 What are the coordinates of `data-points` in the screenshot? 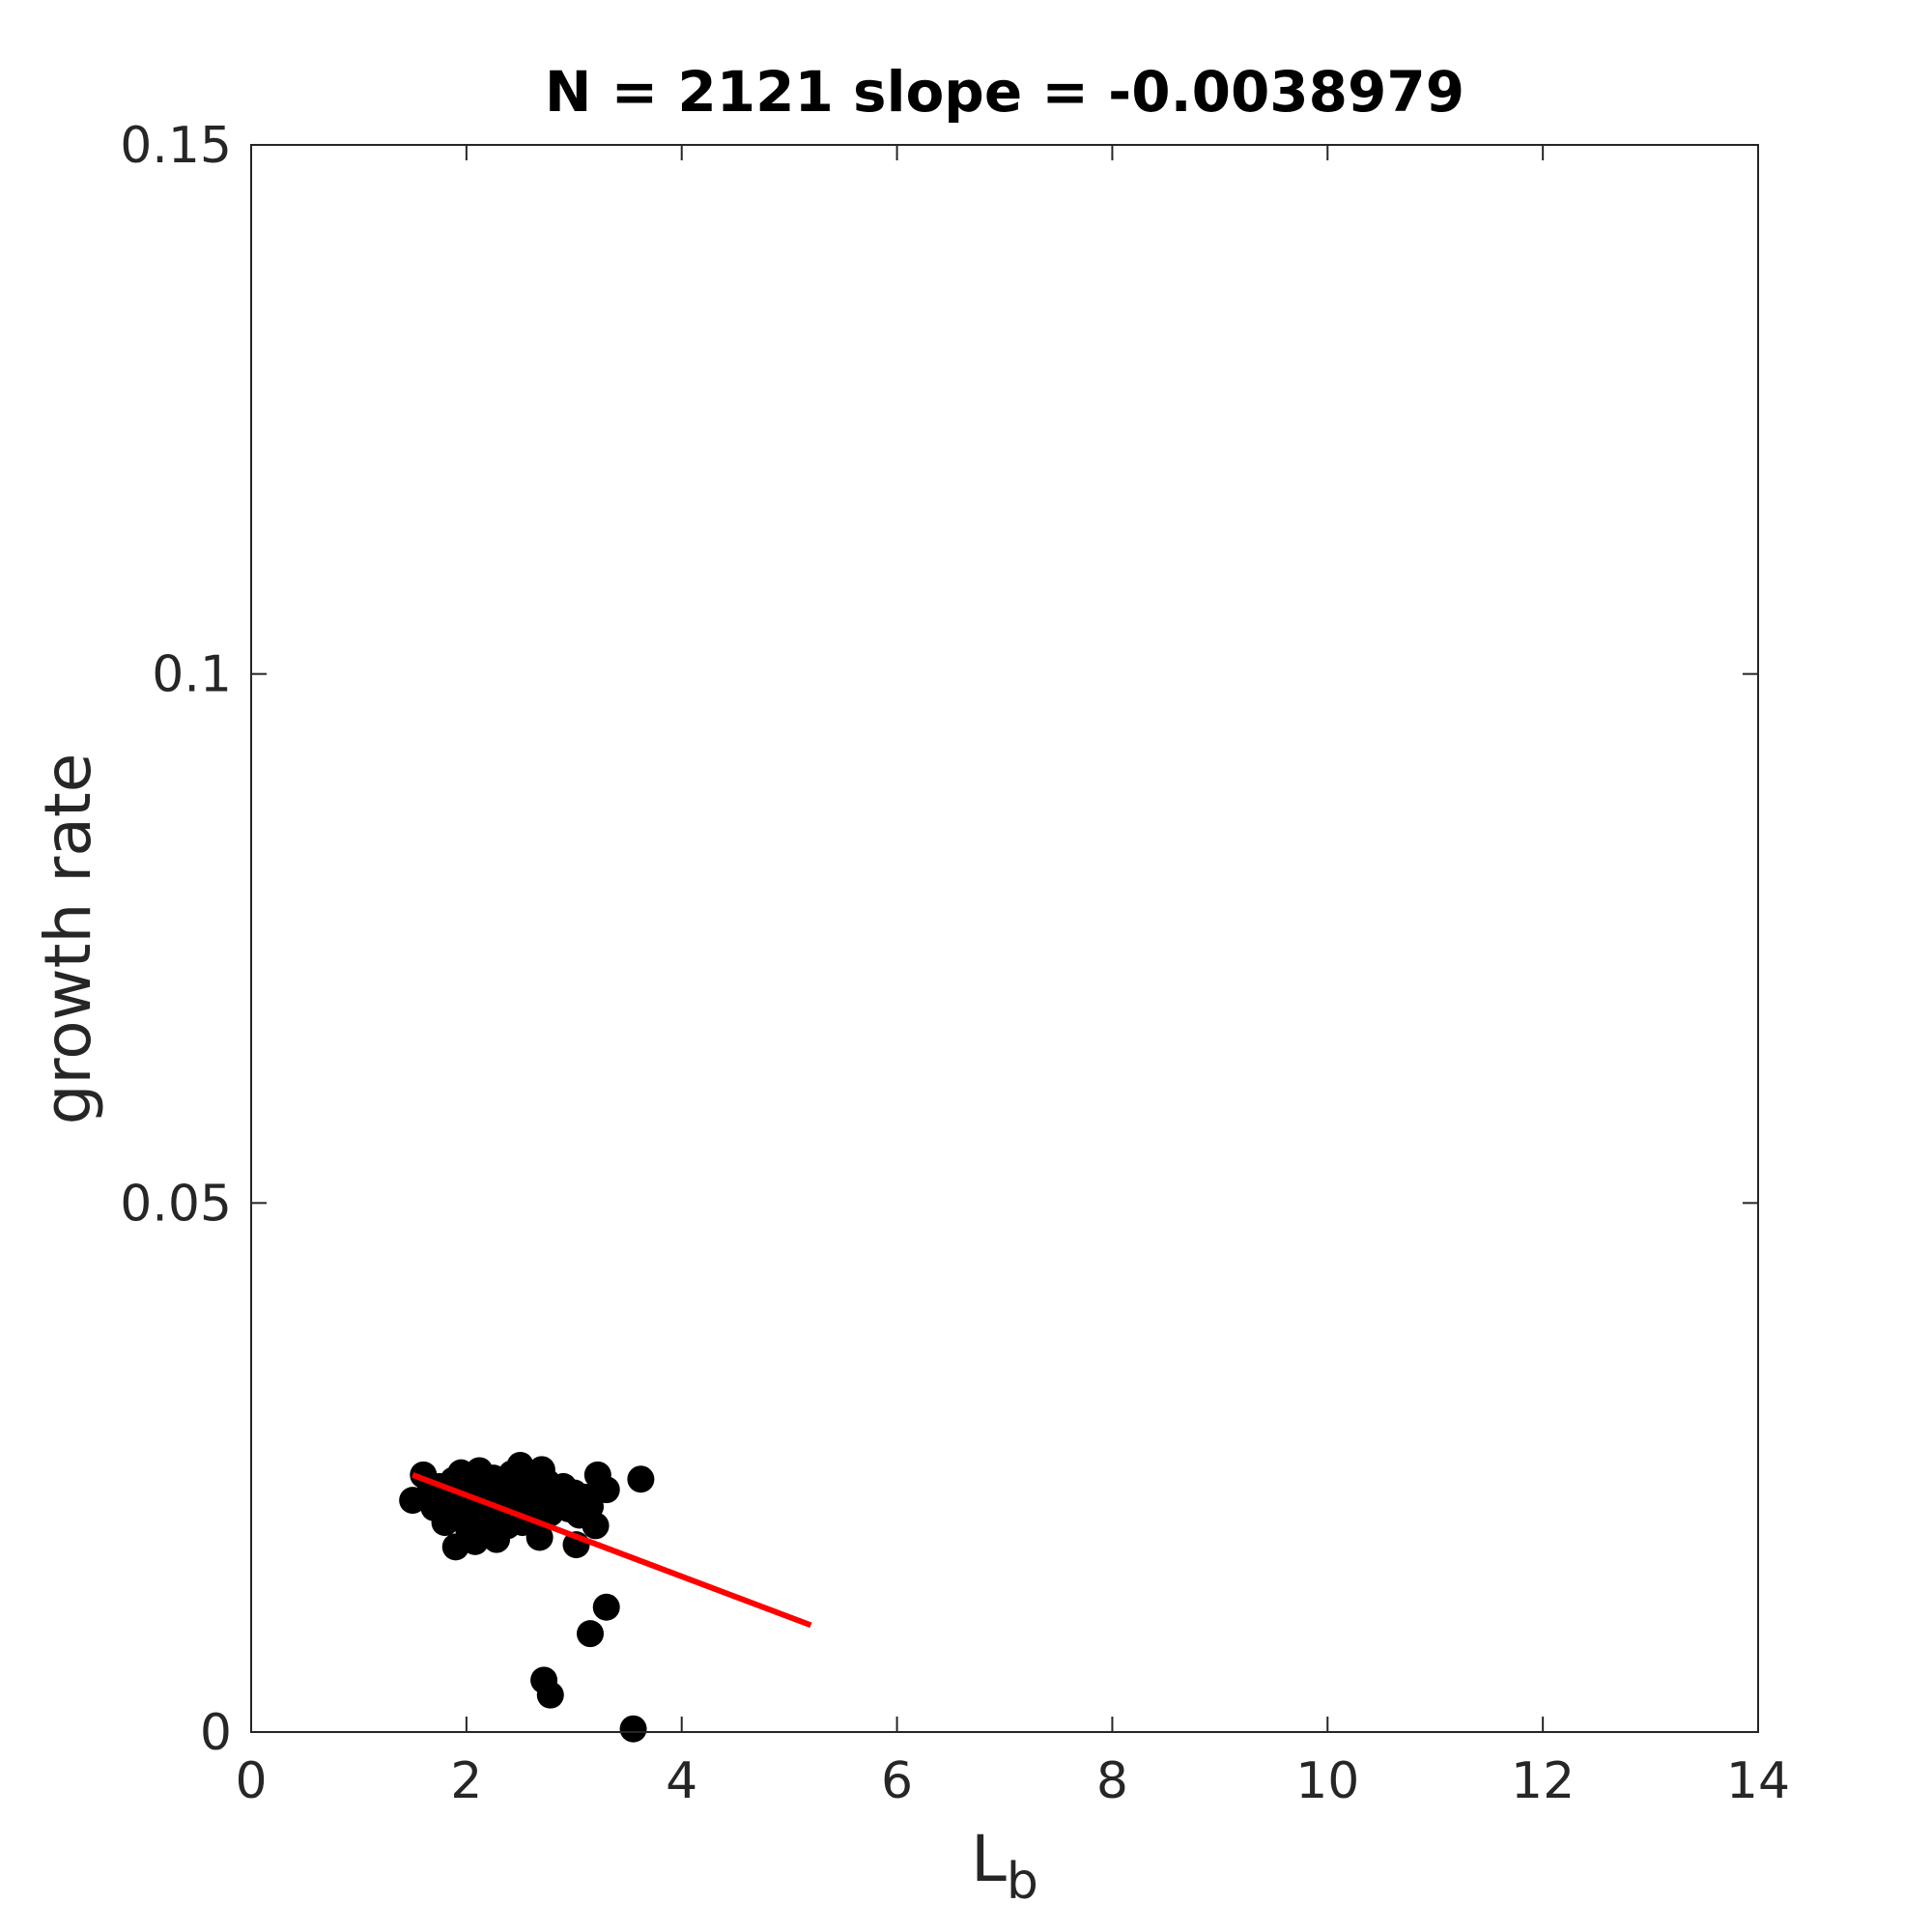 It's located at (527, 1597).